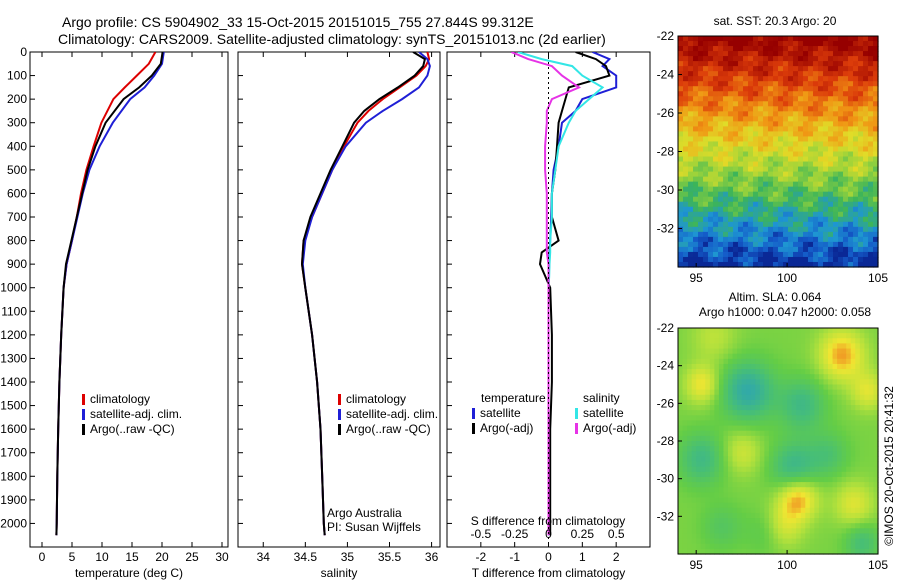 Image resolution: width=900 pixels, height=580 pixels. What do you see at coordinates (72, 557) in the screenshot?
I see `x-tick-label: 5` at bounding box center [72, 557].